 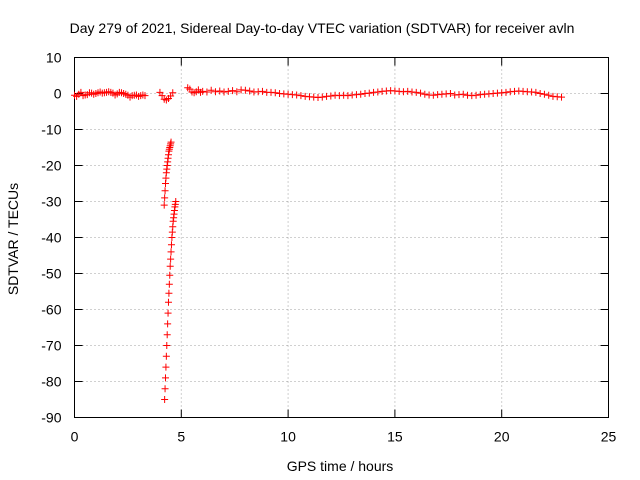 What do you see at coordinates (181, 437) in the screenshot?
I see `x-tick-label: 5` at bounding box center [181, 437].